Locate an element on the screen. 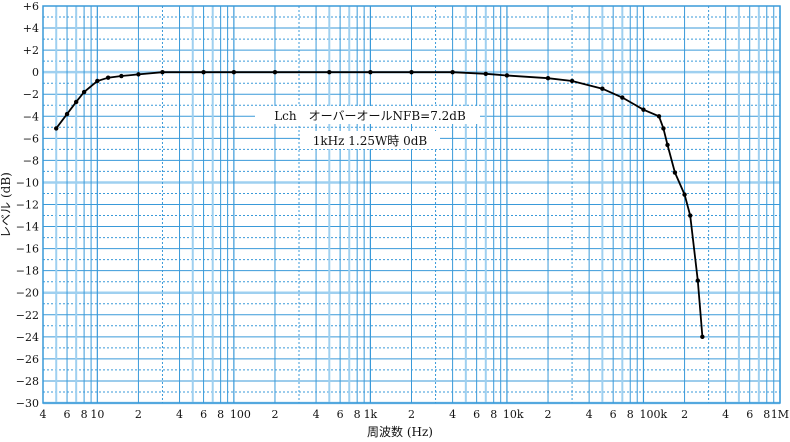 The height and width of the screenshot is (442, 790). x-tick-label: 10 is located at coordinates (97, 414).